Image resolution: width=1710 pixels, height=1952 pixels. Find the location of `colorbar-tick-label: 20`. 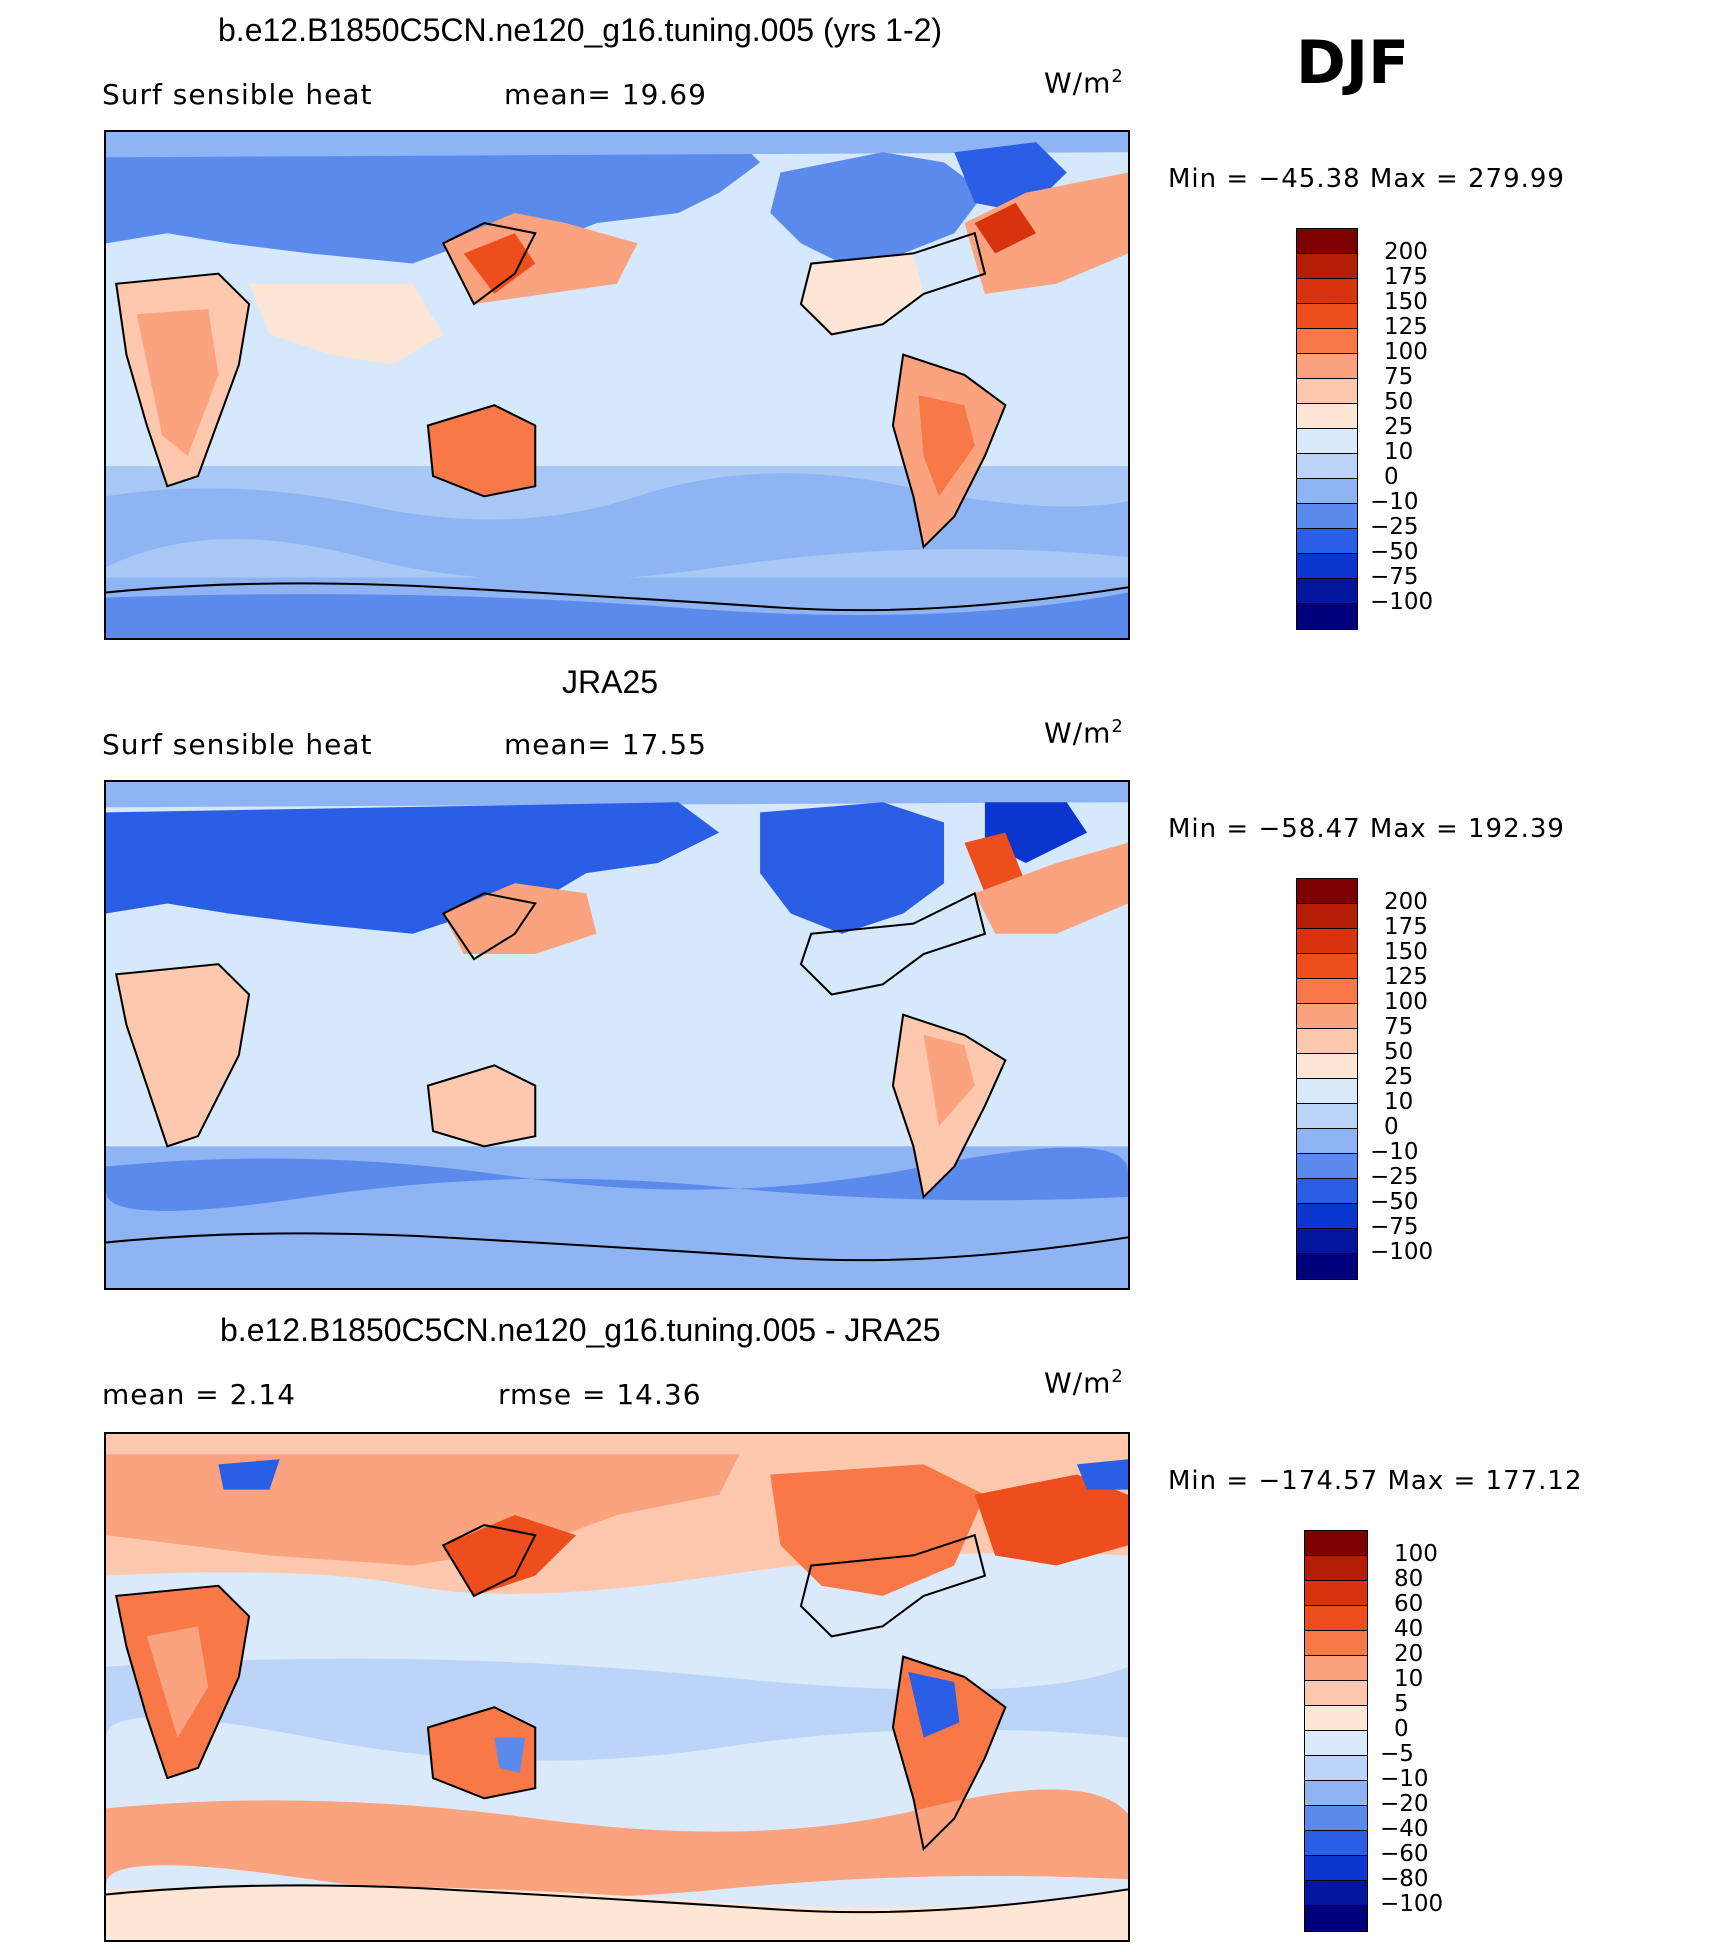

colorbar-tick-label: 20 is located at coordinates (1409, 1654).